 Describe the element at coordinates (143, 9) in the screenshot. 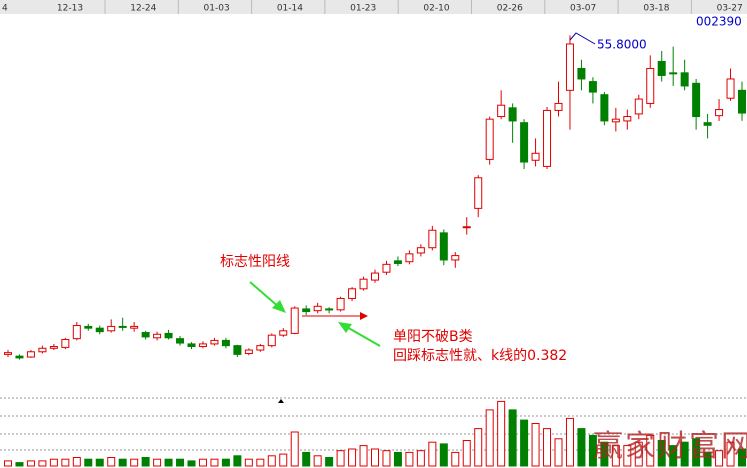

I see `date-label: 12-24` at that location.